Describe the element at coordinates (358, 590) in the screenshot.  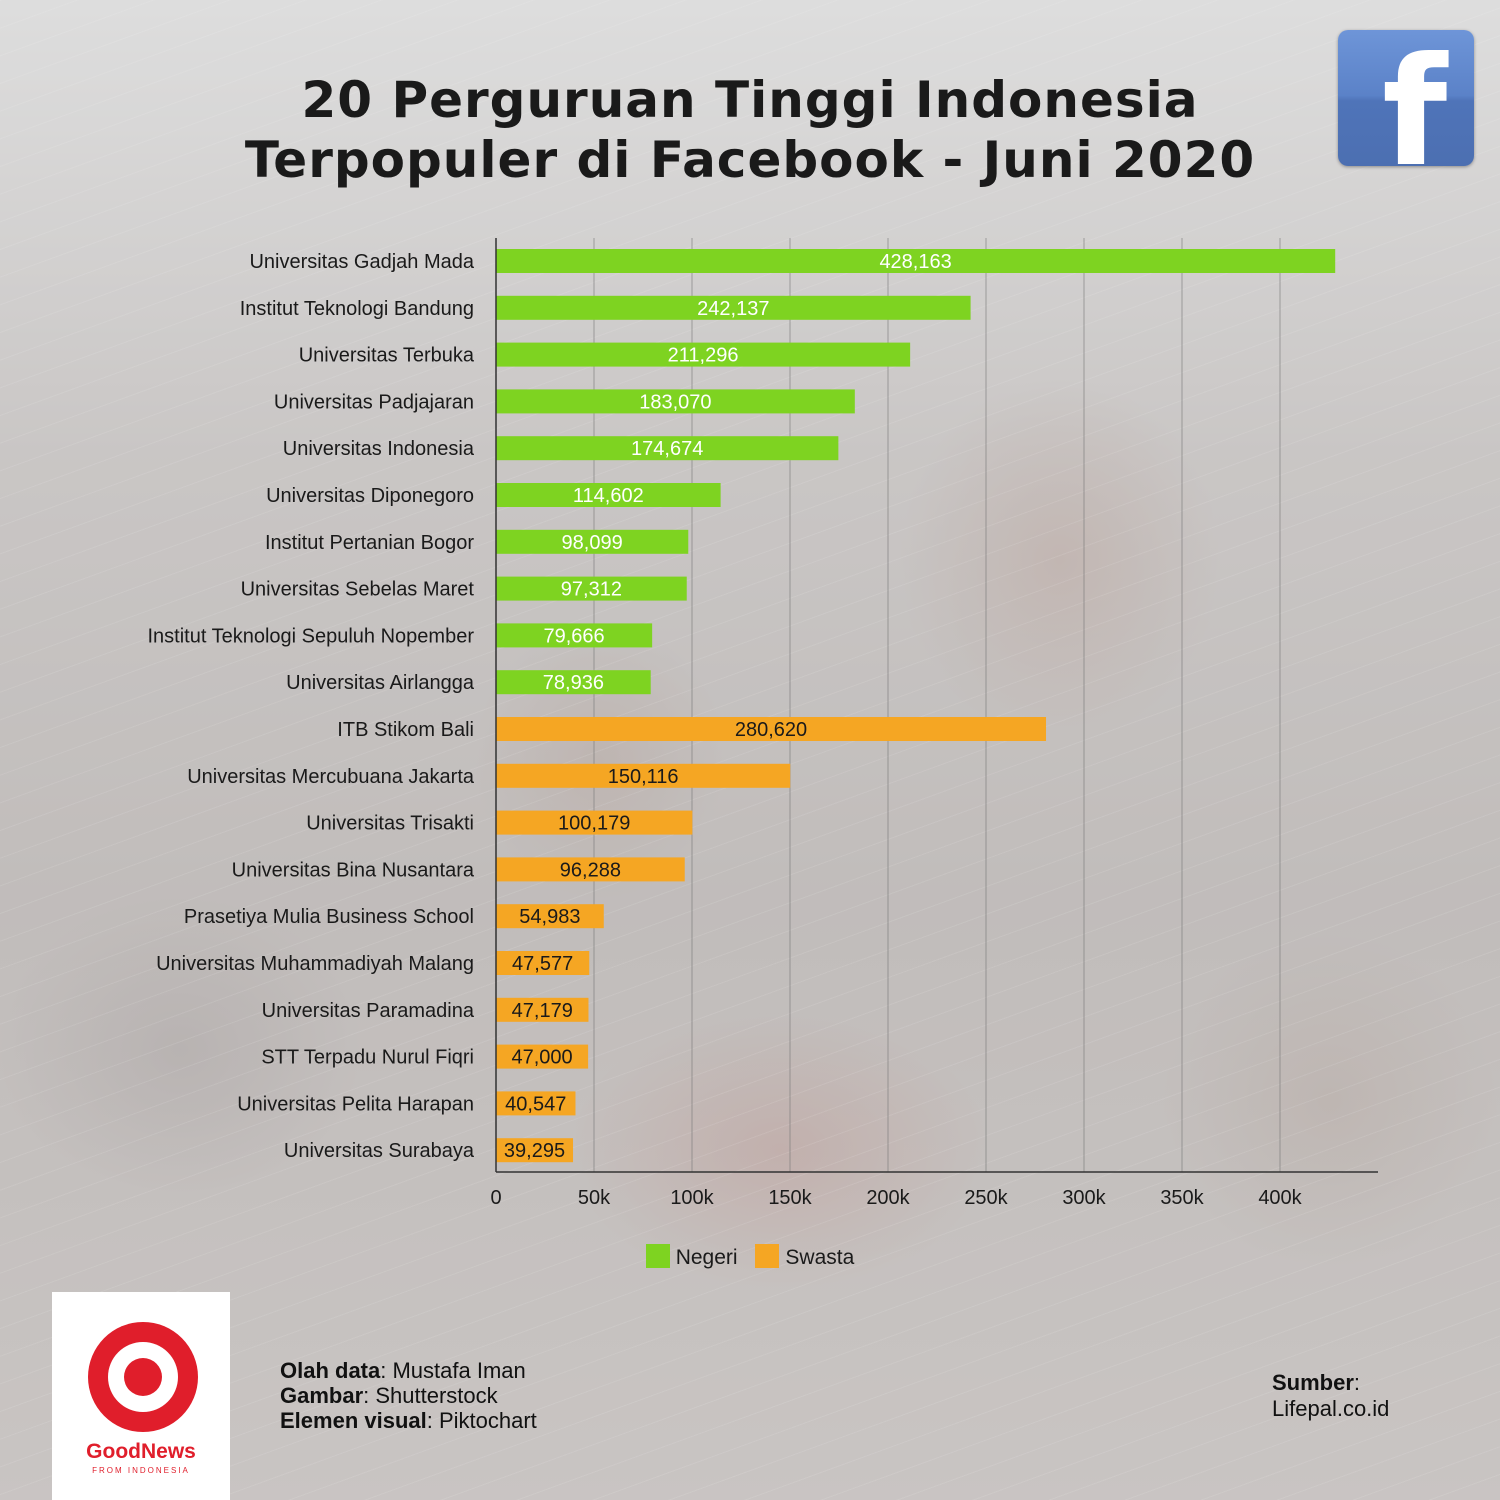
I see `category-label: Universitas Sebelas Maret` at that location.